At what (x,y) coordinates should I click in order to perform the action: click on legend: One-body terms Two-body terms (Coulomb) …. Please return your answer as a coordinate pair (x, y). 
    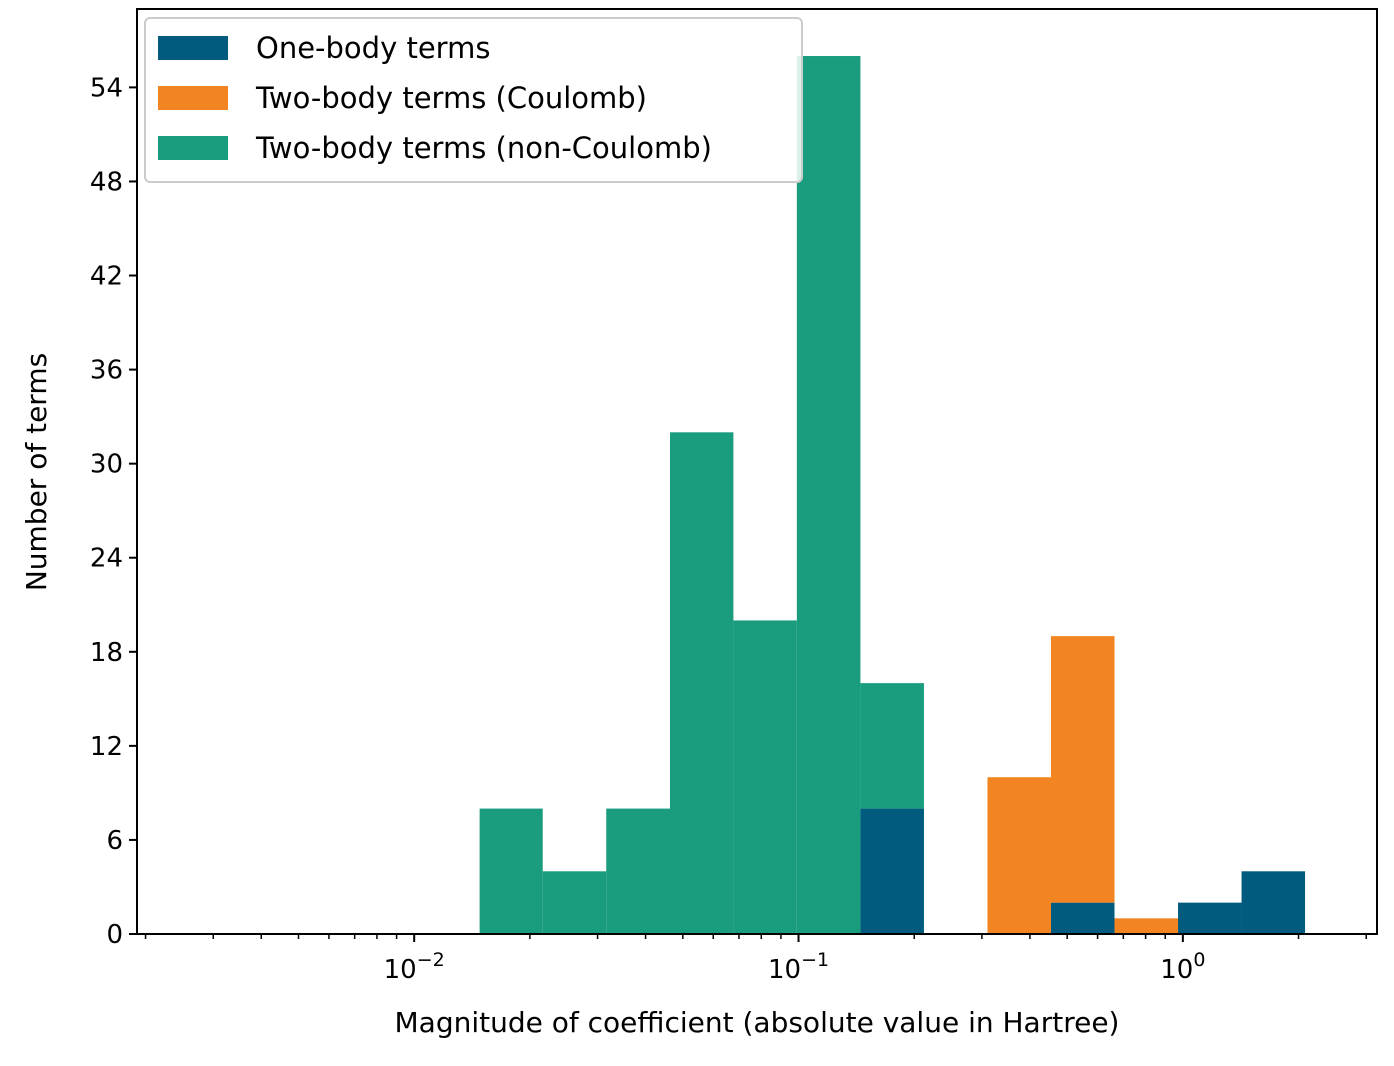
    Looking at the image, I should click on (473, 100).